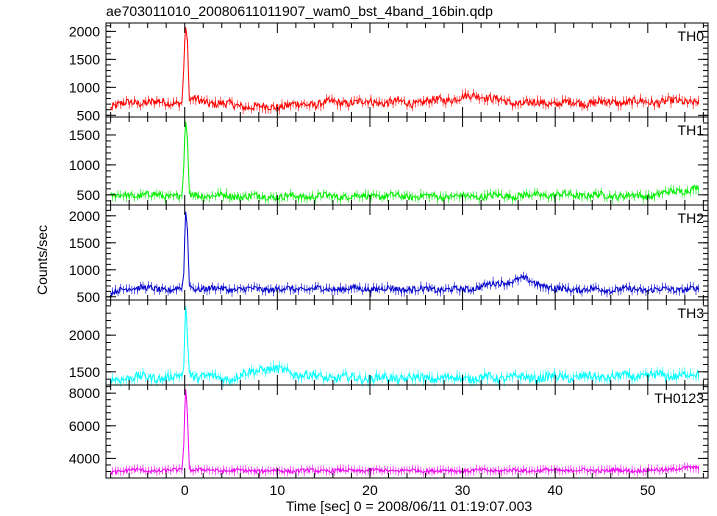 The height and width of the screenshot is (516, 717). What do you see at coordinates (405, 443) in the screenshot?
I see `error-bars-th0123` at bounding box center [405, 443].